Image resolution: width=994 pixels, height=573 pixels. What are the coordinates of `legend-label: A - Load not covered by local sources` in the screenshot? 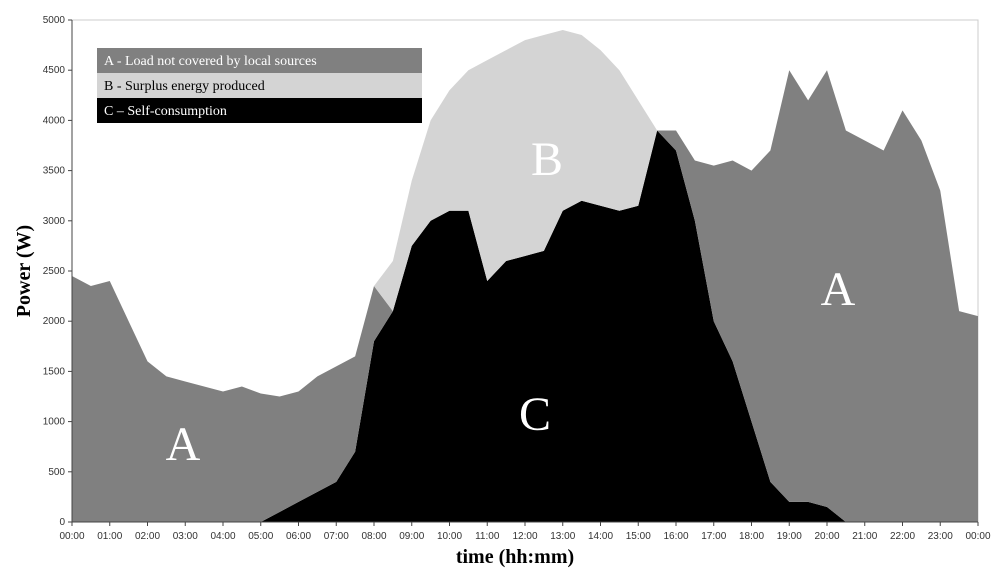 It's located at (210, 61).